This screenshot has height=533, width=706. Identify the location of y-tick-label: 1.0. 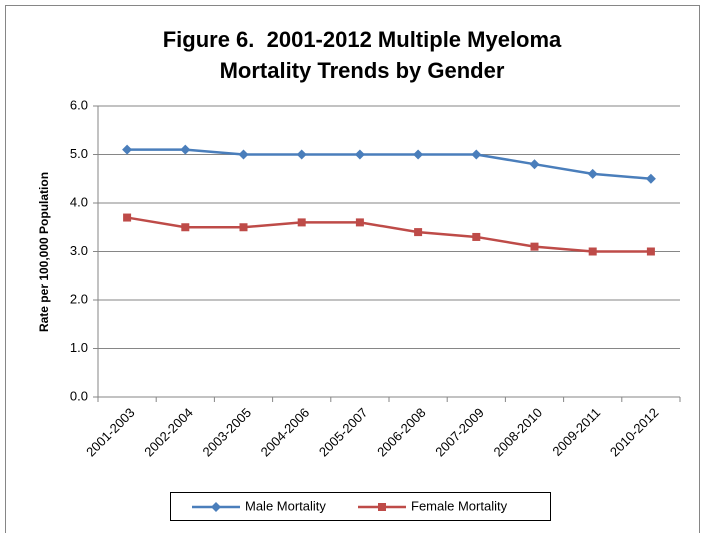
(79, 347).